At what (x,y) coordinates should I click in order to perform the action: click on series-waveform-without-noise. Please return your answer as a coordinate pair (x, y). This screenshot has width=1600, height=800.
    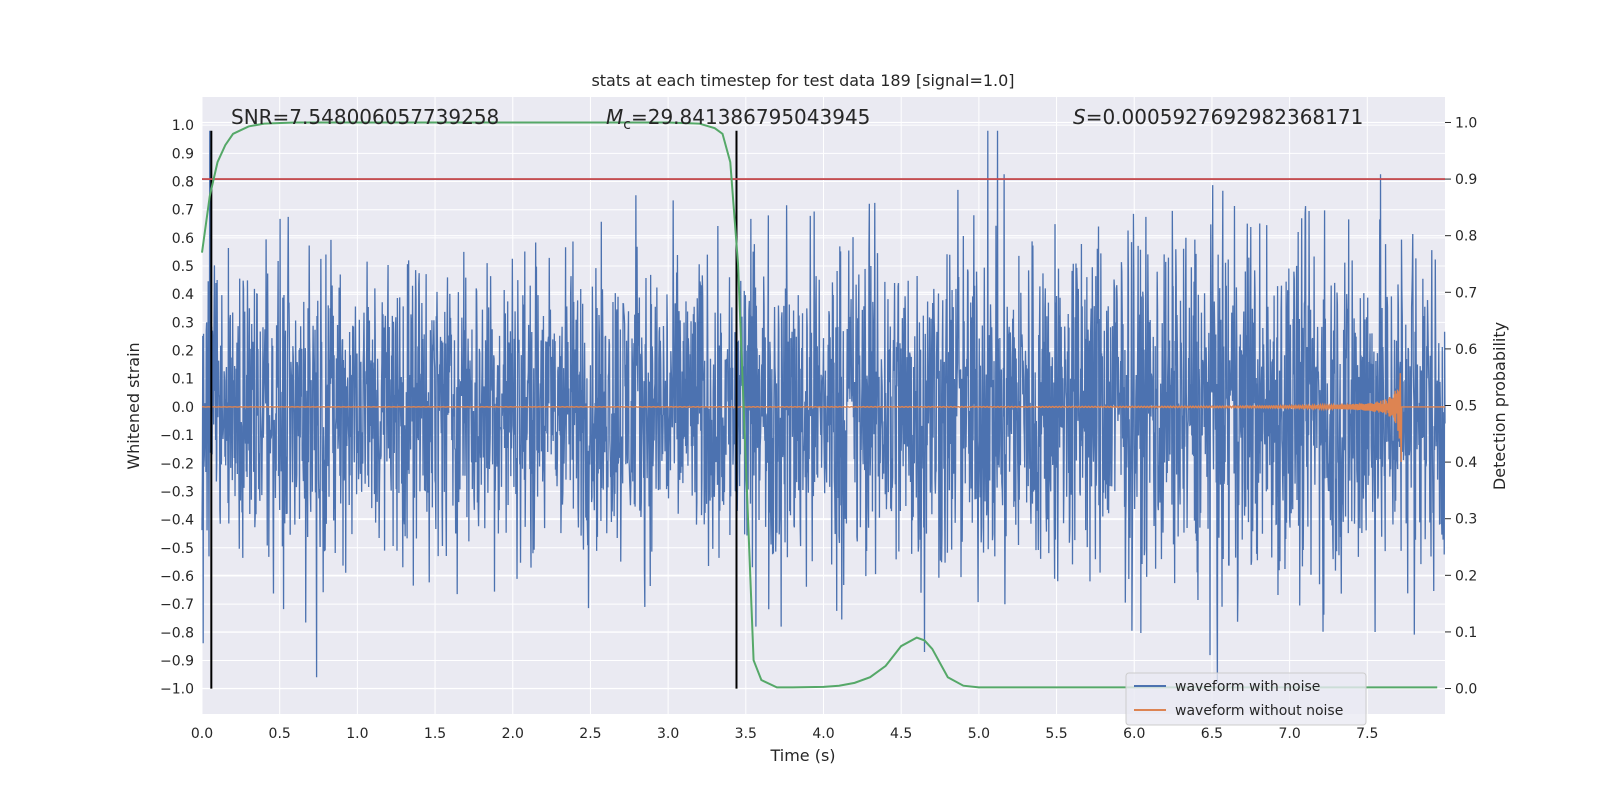
    Looking at the image, I should click on (823, 417).